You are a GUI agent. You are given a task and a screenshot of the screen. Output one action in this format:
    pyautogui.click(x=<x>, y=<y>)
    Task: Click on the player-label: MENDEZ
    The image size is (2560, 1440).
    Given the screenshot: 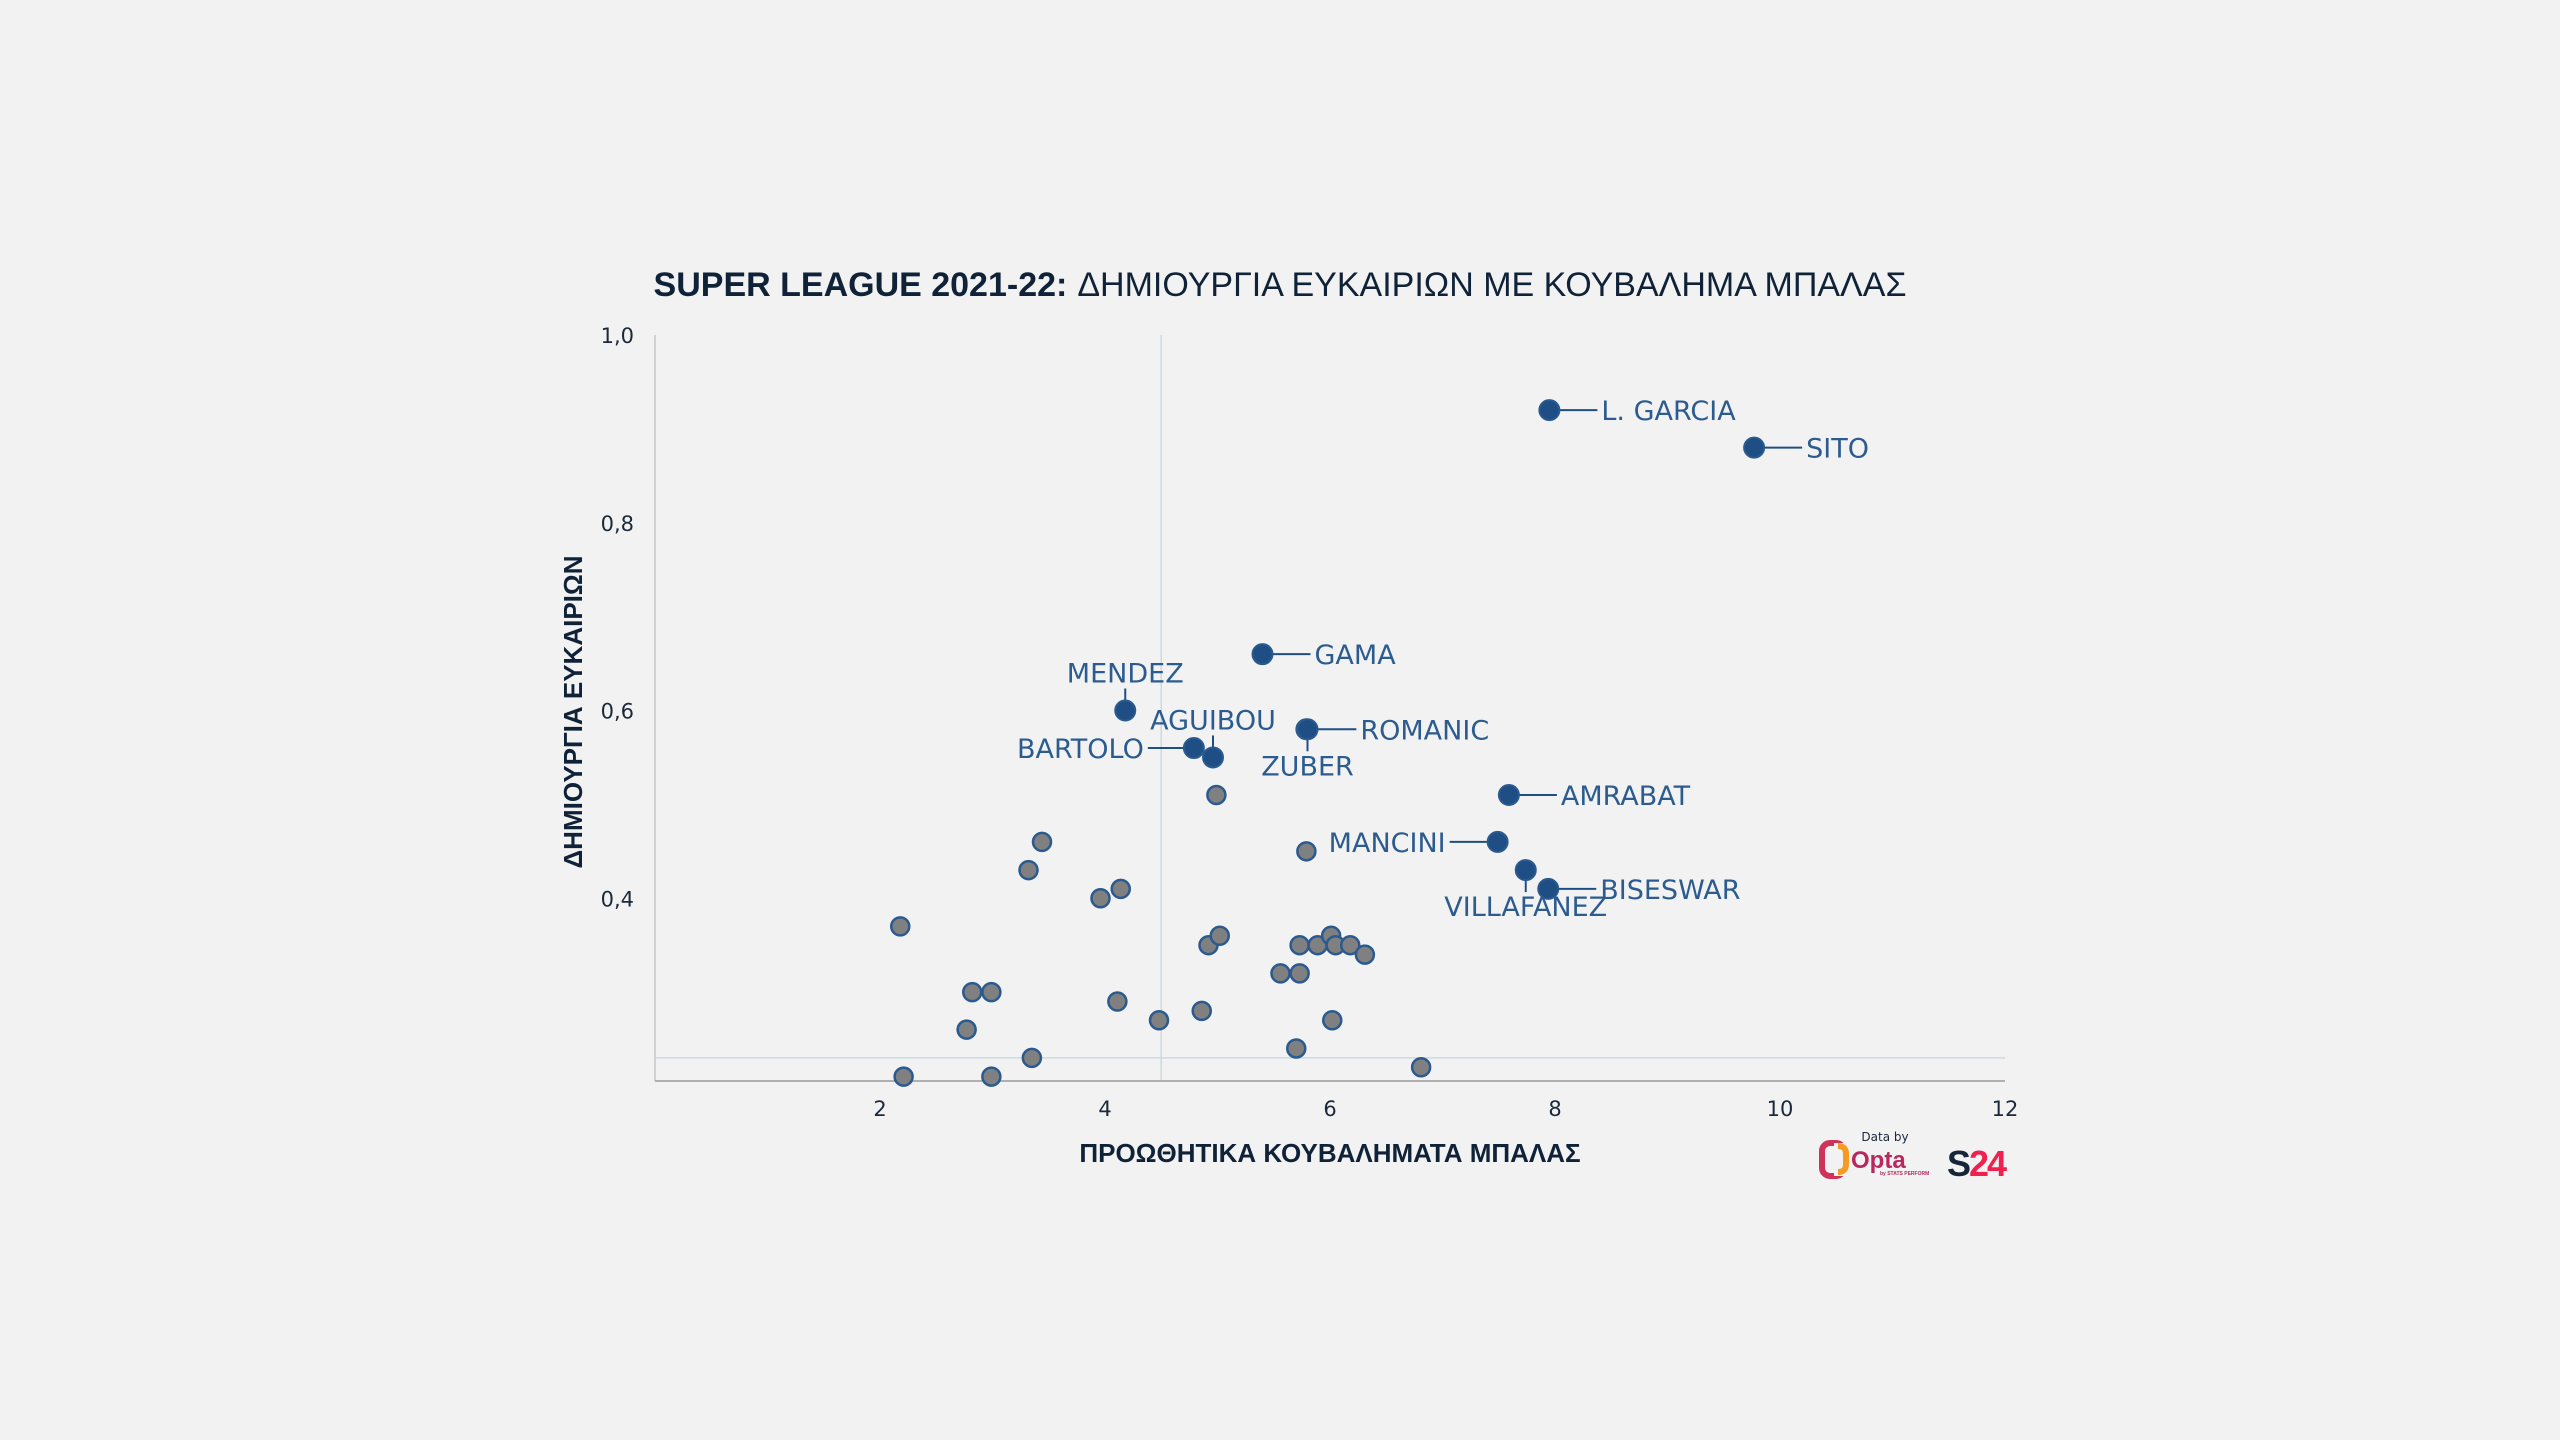 What is the action you would take?
    pyautogui.click(x=1125, y=674)
    